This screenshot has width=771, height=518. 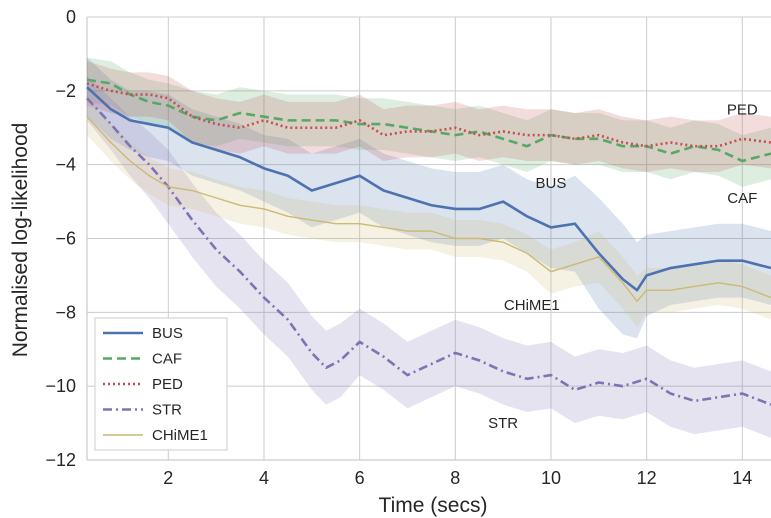 I want to click on y-tick-label: 0, so click(x=71, y=17).